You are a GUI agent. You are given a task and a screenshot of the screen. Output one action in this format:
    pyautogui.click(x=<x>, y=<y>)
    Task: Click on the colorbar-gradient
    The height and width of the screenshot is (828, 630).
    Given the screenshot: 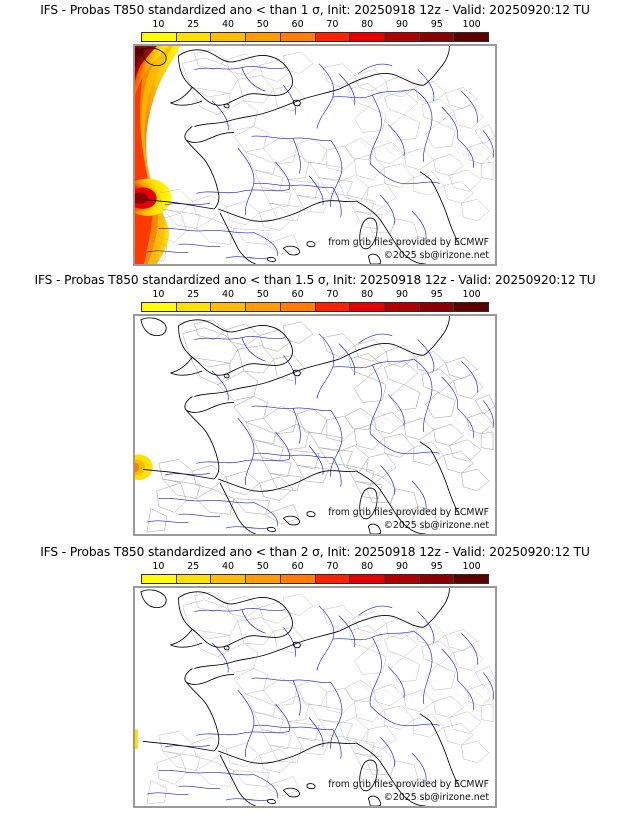 What is the action you would take?
    pyautogui.click(x=315, y=37)
    